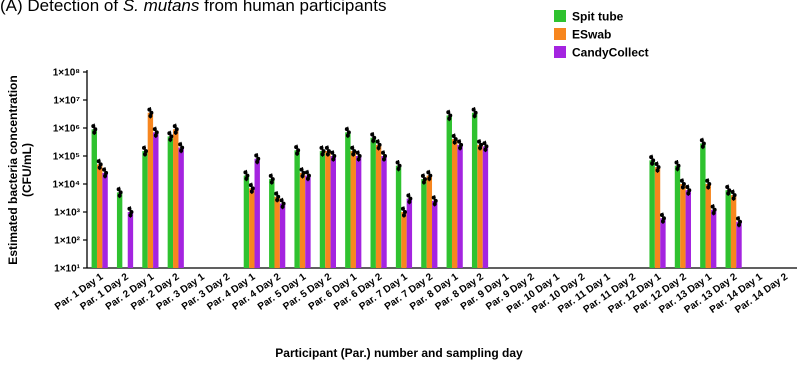 Image resolution: width=799 pixels, height=365 pixels. What do you see at coordinates (610, 53) in the screenshot?
I see `legend-label: CandyCollect` at bounding box center [610, 53].